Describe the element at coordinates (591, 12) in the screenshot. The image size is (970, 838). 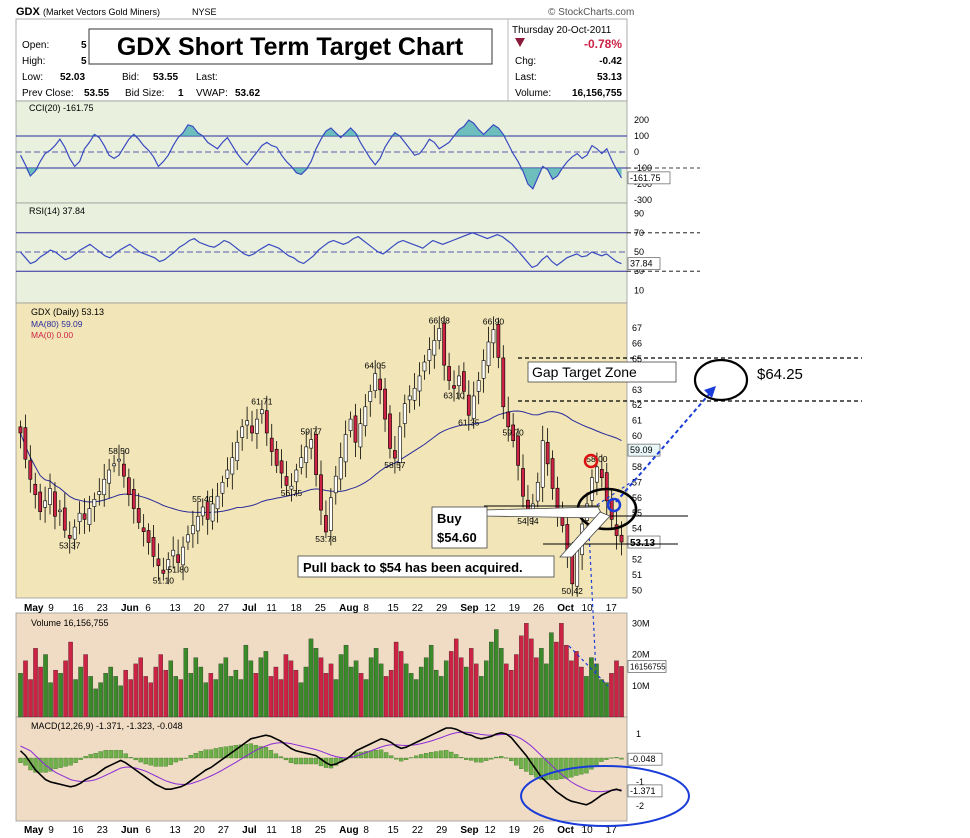
I see `header-copyright: © StockCharts.com` at that location.